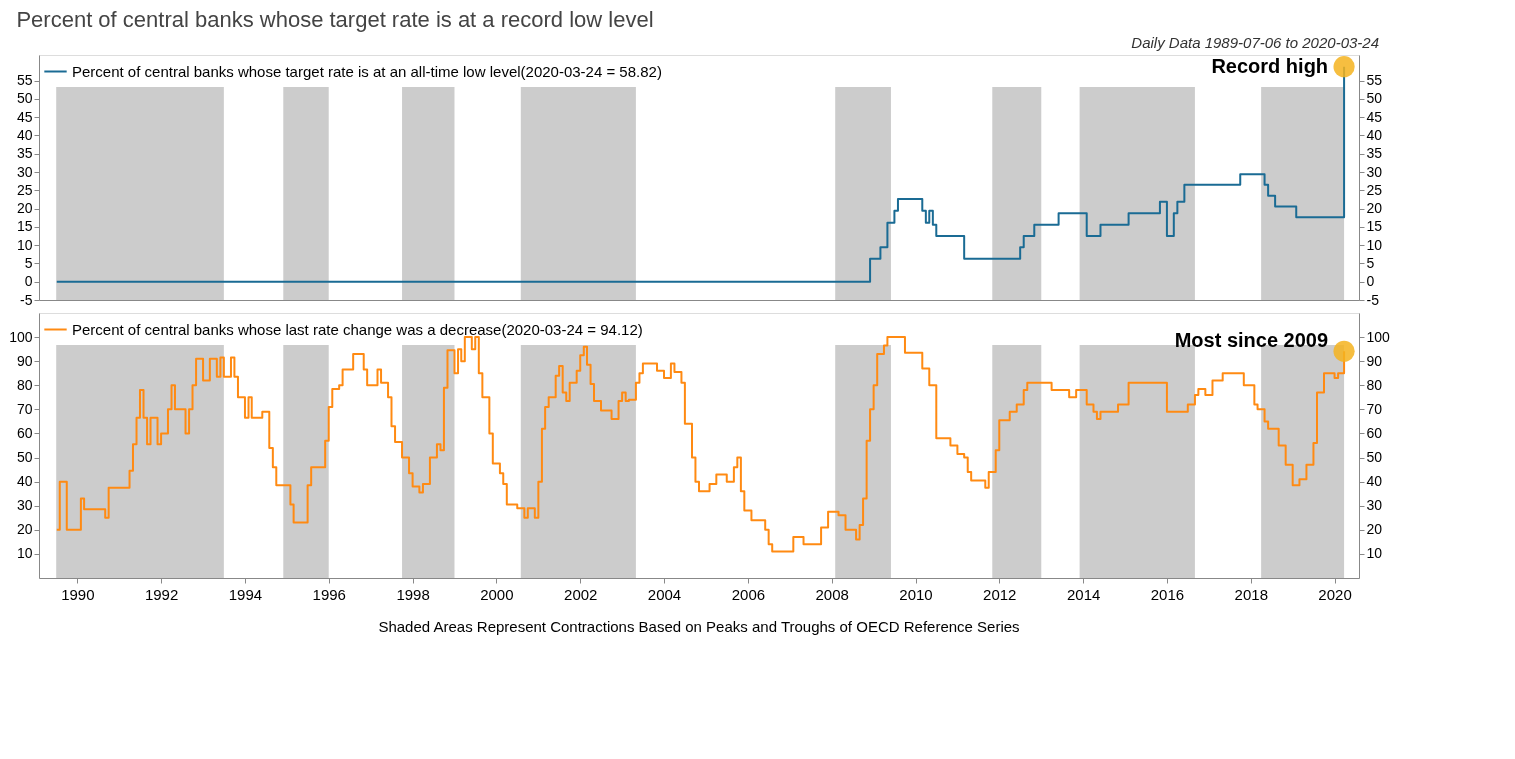  Describe the element at coordinates (24, 432) in the screenshot. I see `y-tick-label: 60` at that location.